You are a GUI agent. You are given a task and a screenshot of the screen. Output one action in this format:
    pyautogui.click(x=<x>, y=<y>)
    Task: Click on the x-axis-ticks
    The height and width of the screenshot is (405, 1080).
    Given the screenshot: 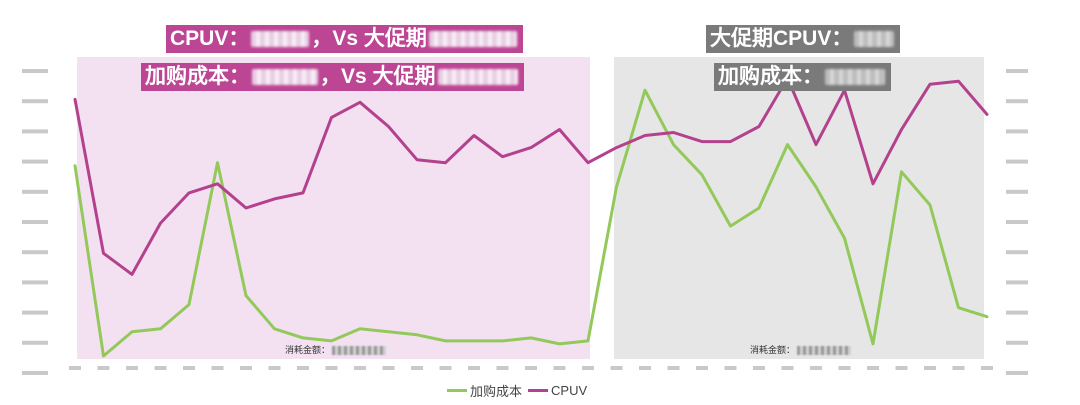 What is the action you would take?
    pyautogui.click(x=531, y=368)
    